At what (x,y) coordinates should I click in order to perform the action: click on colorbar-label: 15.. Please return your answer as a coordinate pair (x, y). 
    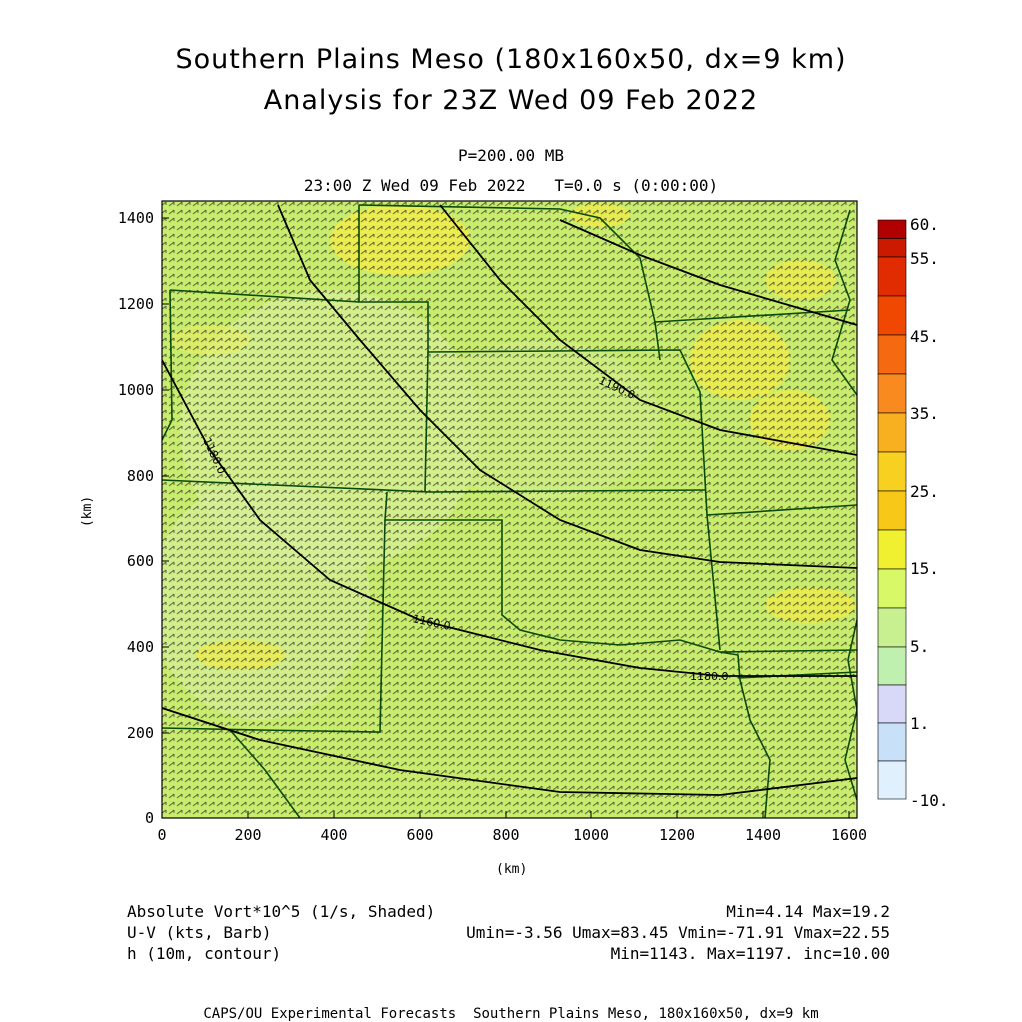
    Looking at the image, I should click on (924, 568).